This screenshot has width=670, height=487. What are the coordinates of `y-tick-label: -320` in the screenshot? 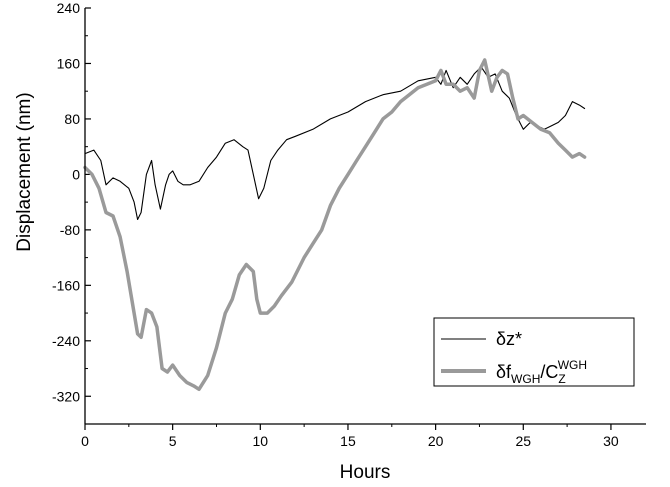 It's located at (66, 396).